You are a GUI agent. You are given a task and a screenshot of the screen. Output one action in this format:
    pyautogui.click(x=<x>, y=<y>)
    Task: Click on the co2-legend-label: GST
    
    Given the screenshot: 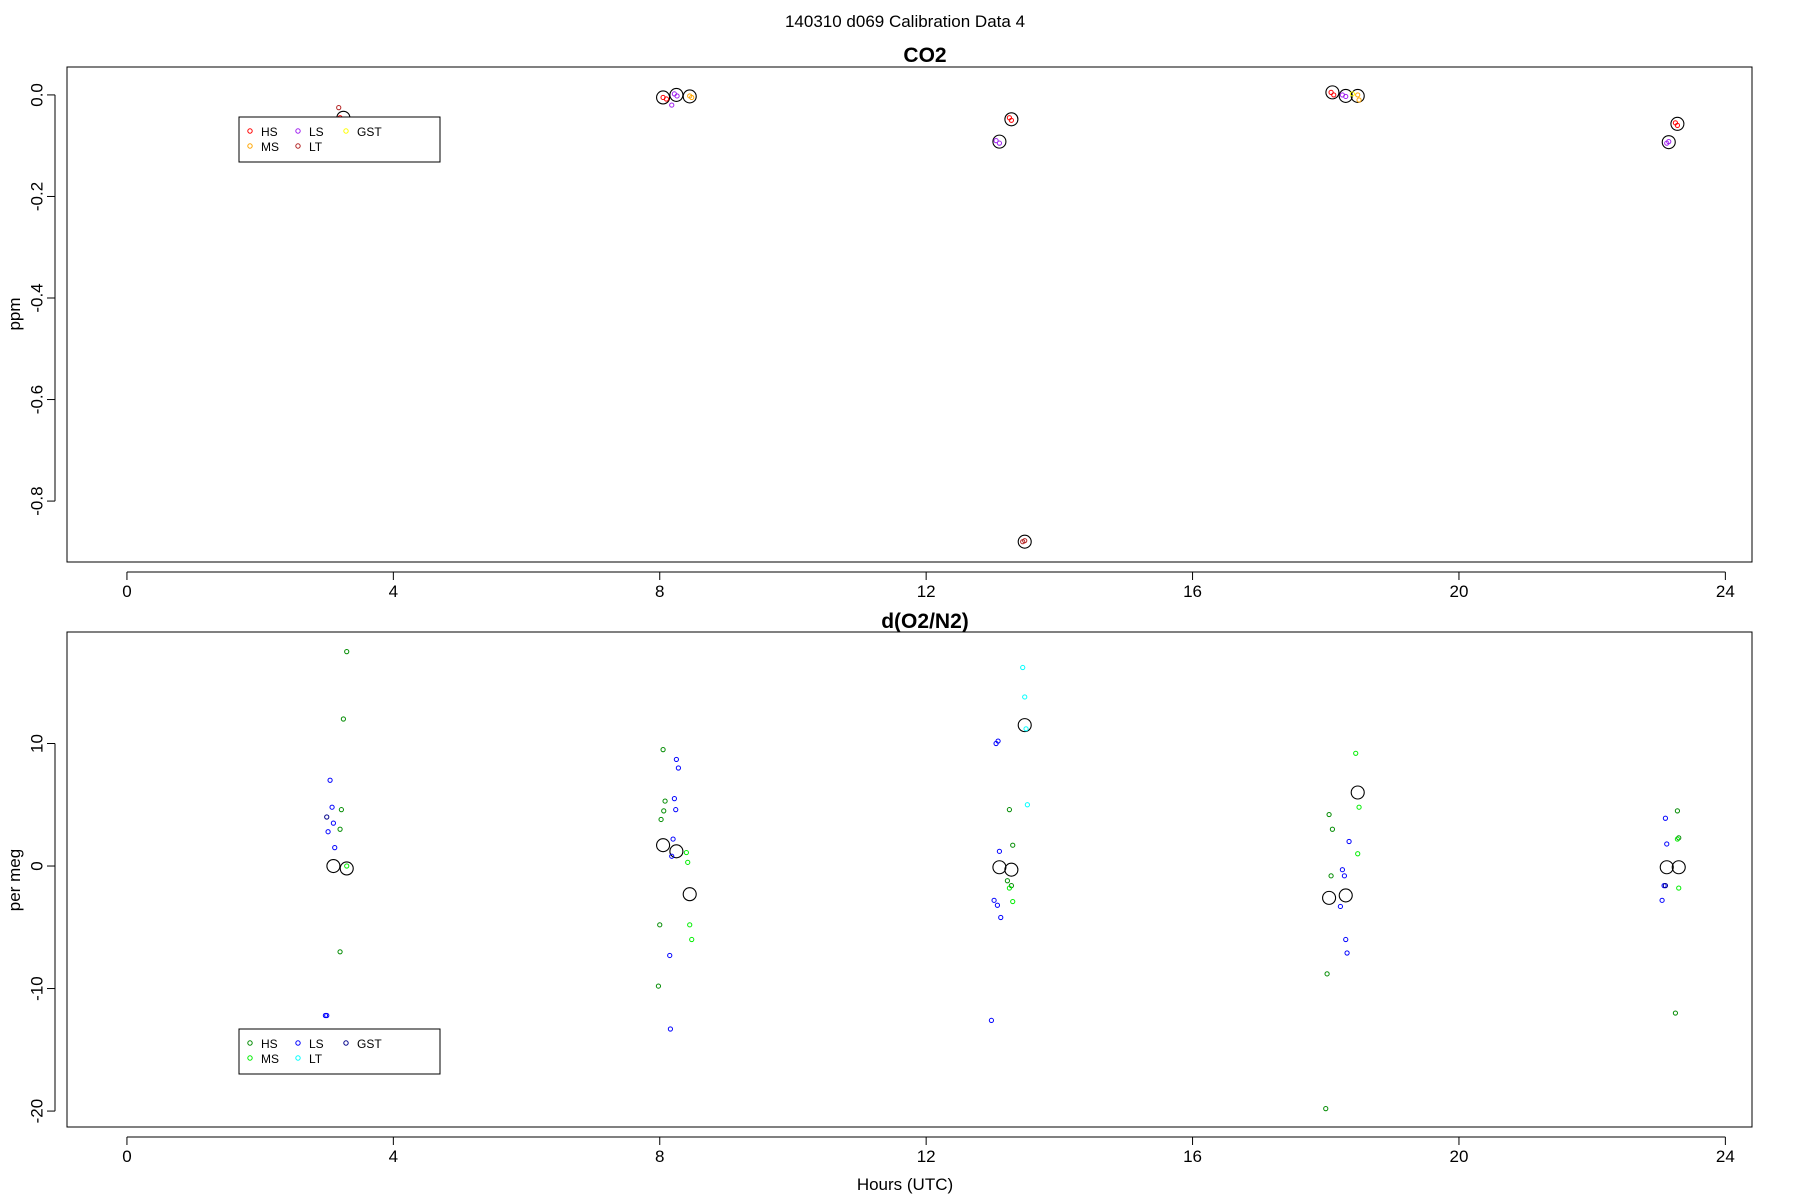 What is the action you would take?
    pyautogui.click(x=369, y=132)
    